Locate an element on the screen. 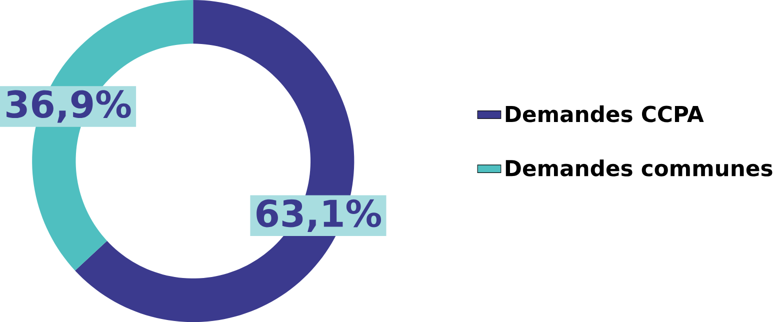 Image resolution: width=776 pixels, height=322 pixels. legend-label: Demandes communes is located at coordinates (639, 167).